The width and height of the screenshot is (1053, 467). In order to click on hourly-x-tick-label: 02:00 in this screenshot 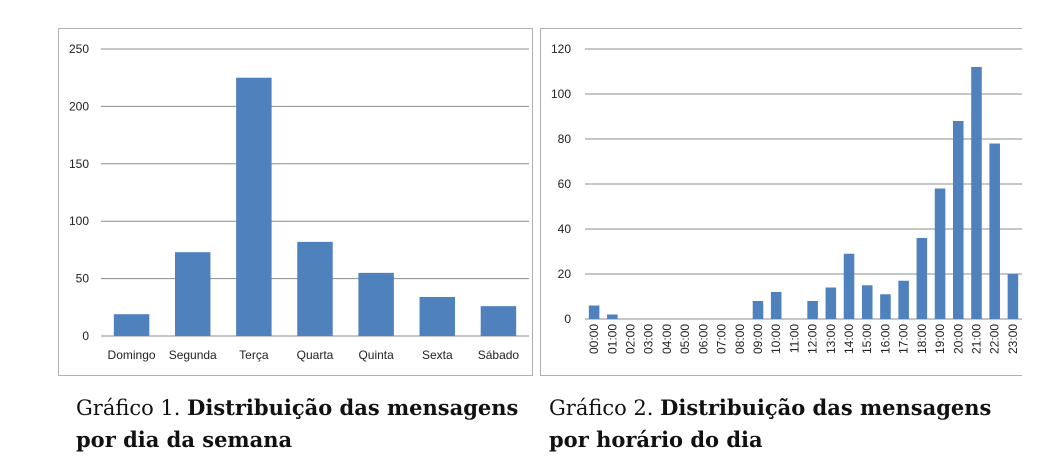, I will do `click(631, 339)`.